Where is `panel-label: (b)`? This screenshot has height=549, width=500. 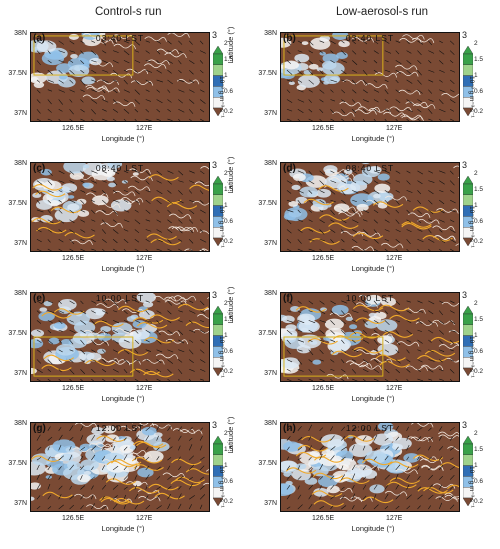 panel-label: (b) is located at coordinates (289, 38).